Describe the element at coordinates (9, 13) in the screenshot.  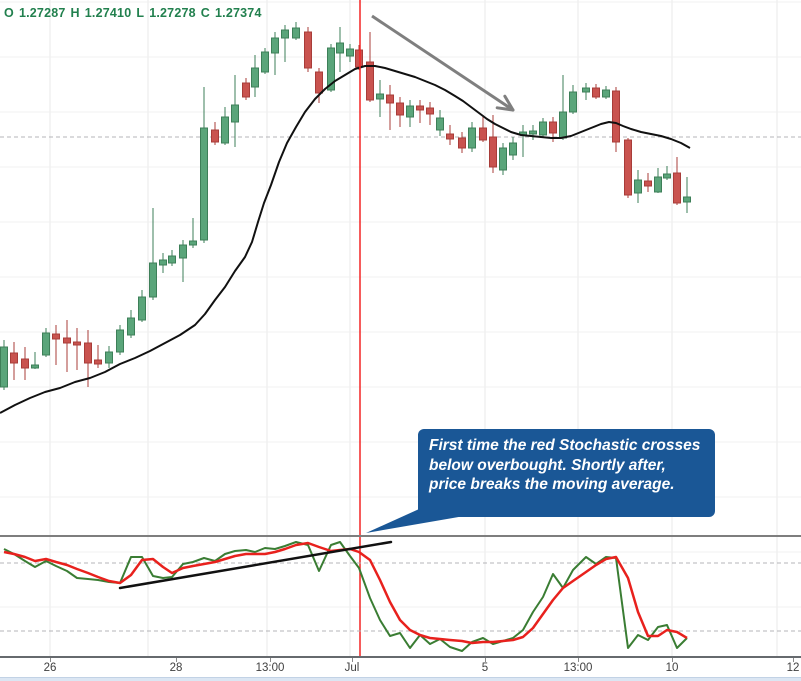
I see `ohlc-open-label: O` at that location.